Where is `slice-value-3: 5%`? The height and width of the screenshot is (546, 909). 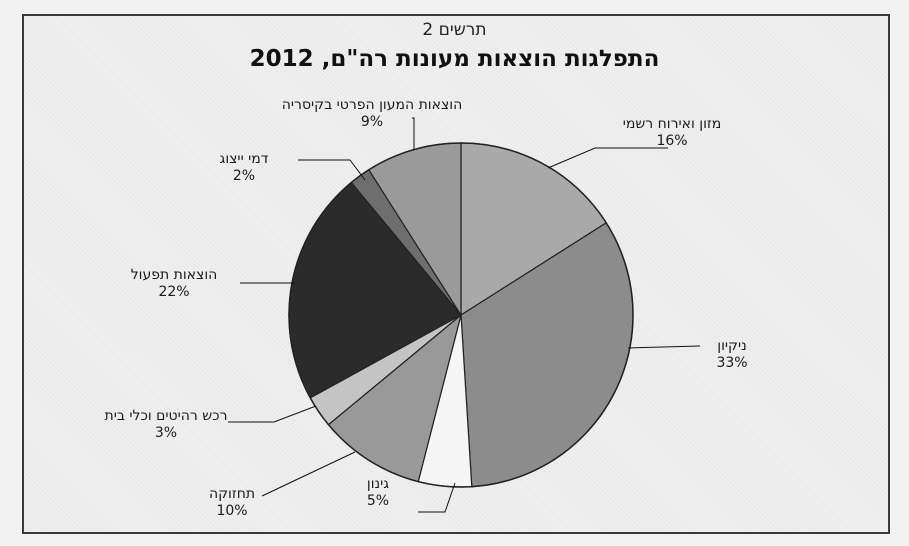
slice-value-3: 5% is located at coordinates (378, 501).